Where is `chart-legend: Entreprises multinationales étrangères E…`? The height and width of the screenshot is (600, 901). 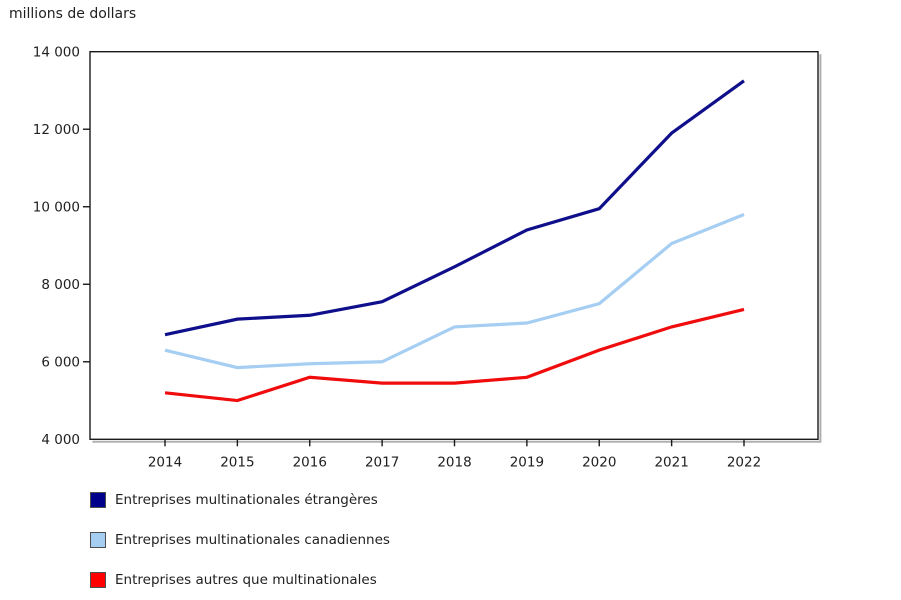
chart-legend: Entreprises multinationales étrangères E… is located at coordinates (240, 540).